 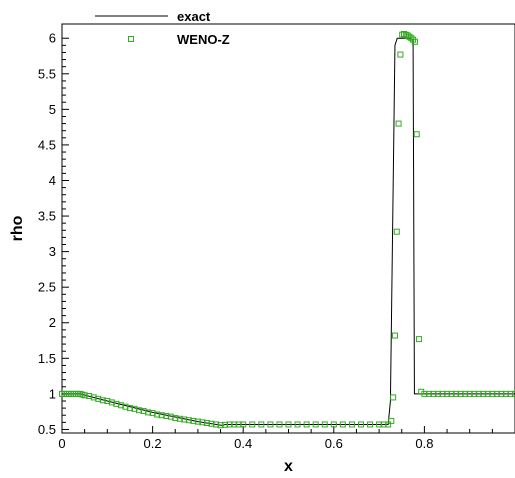 I want to click on y-tick-label: 1.5, so click(x=47, y=358).